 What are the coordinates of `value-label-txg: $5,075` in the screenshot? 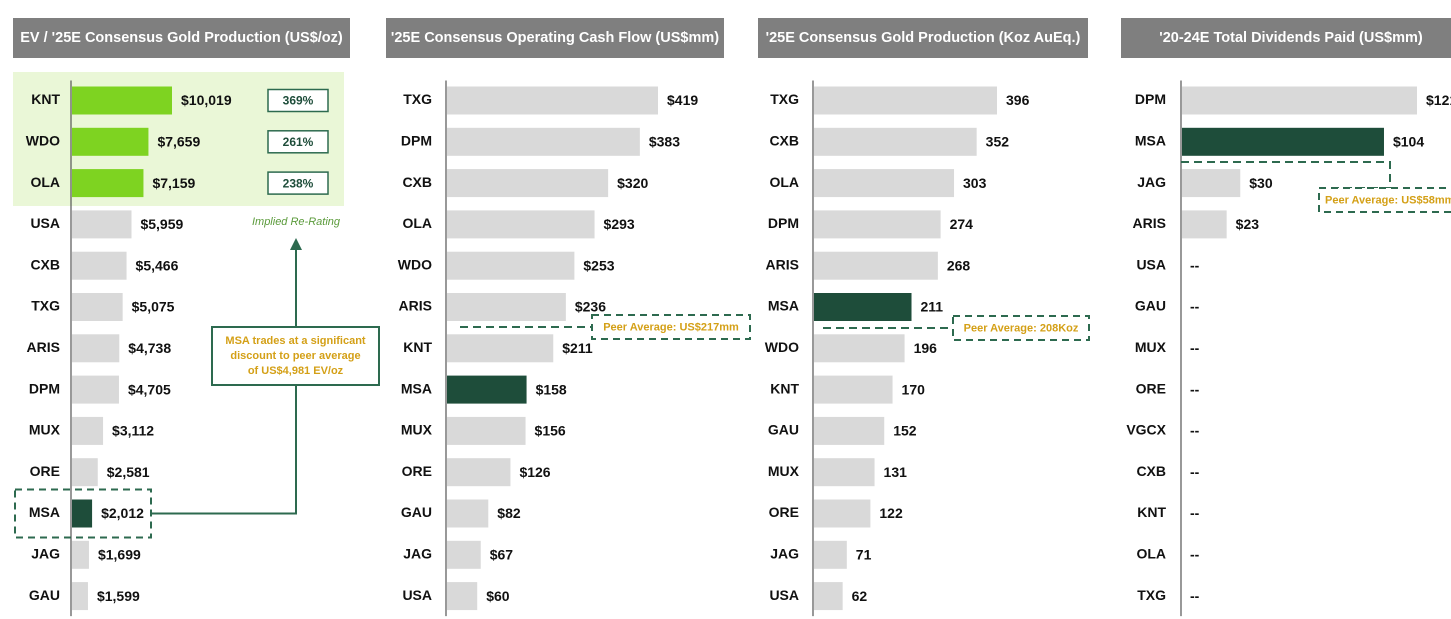 It's located at (153, 307).